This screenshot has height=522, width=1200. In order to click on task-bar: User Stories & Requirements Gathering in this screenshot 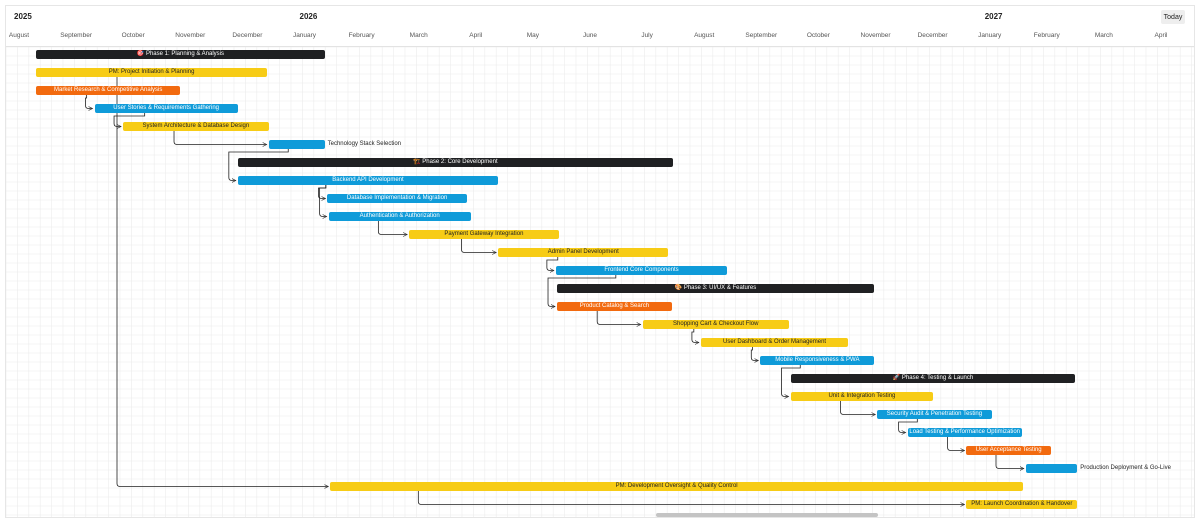, I will do `click(166, 108)`.